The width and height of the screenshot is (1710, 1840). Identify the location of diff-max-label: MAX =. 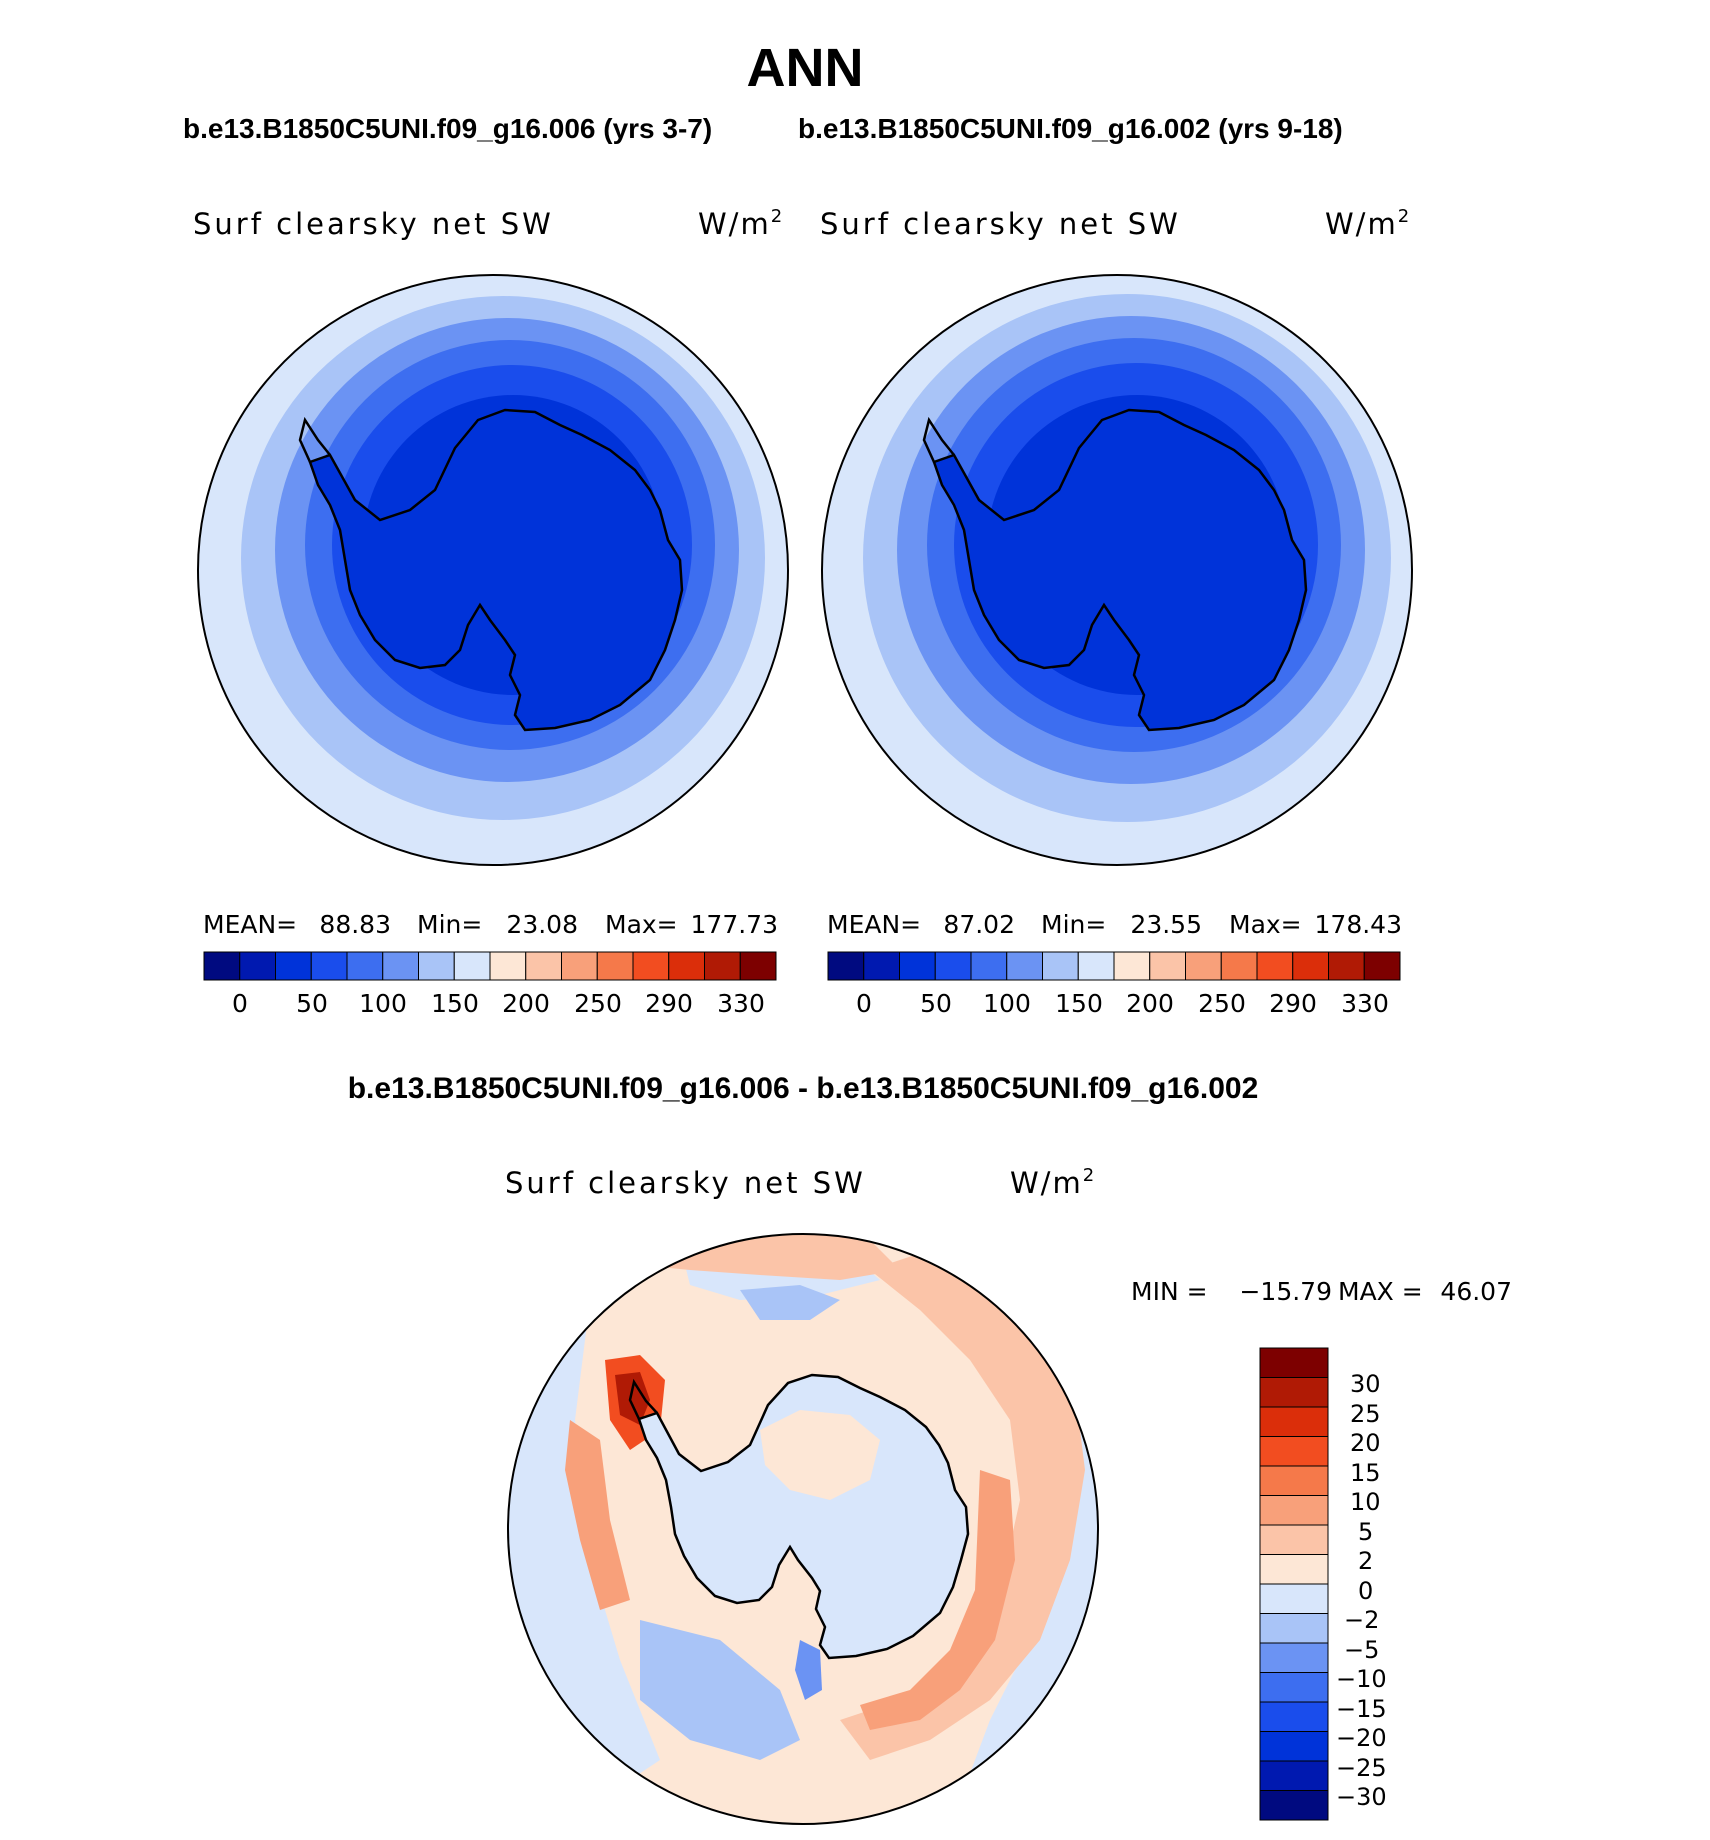
(1380, 1291).